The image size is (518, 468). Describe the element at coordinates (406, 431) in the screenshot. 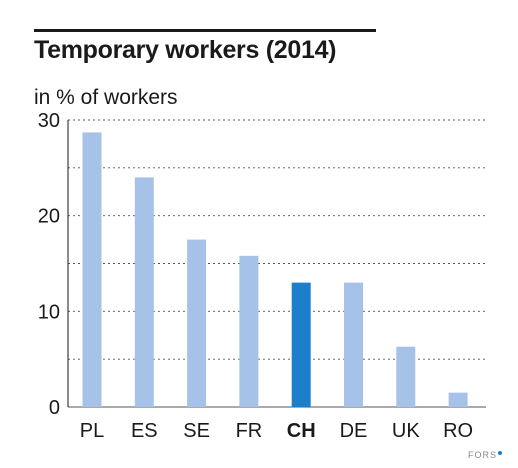

I see `x-tick-label-uk: UK` at that location.